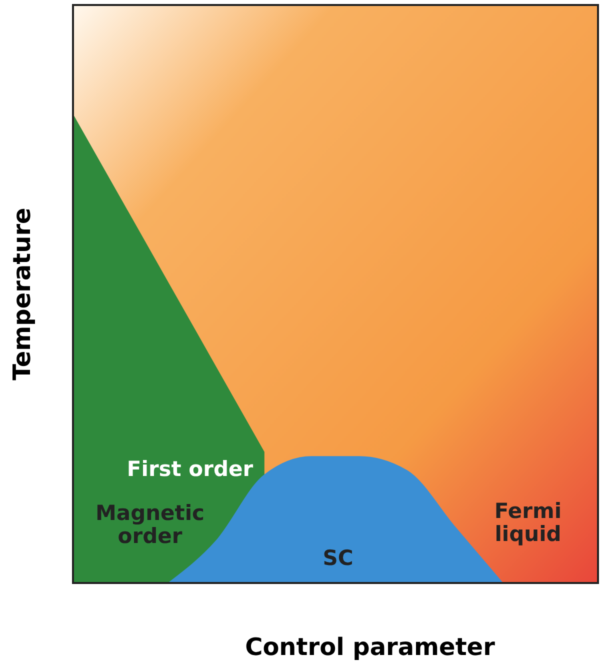 The image size is (601, 669). Describe the element at coordinates (338, 558) in the screenshot. I see `series-label: SC` at that location.